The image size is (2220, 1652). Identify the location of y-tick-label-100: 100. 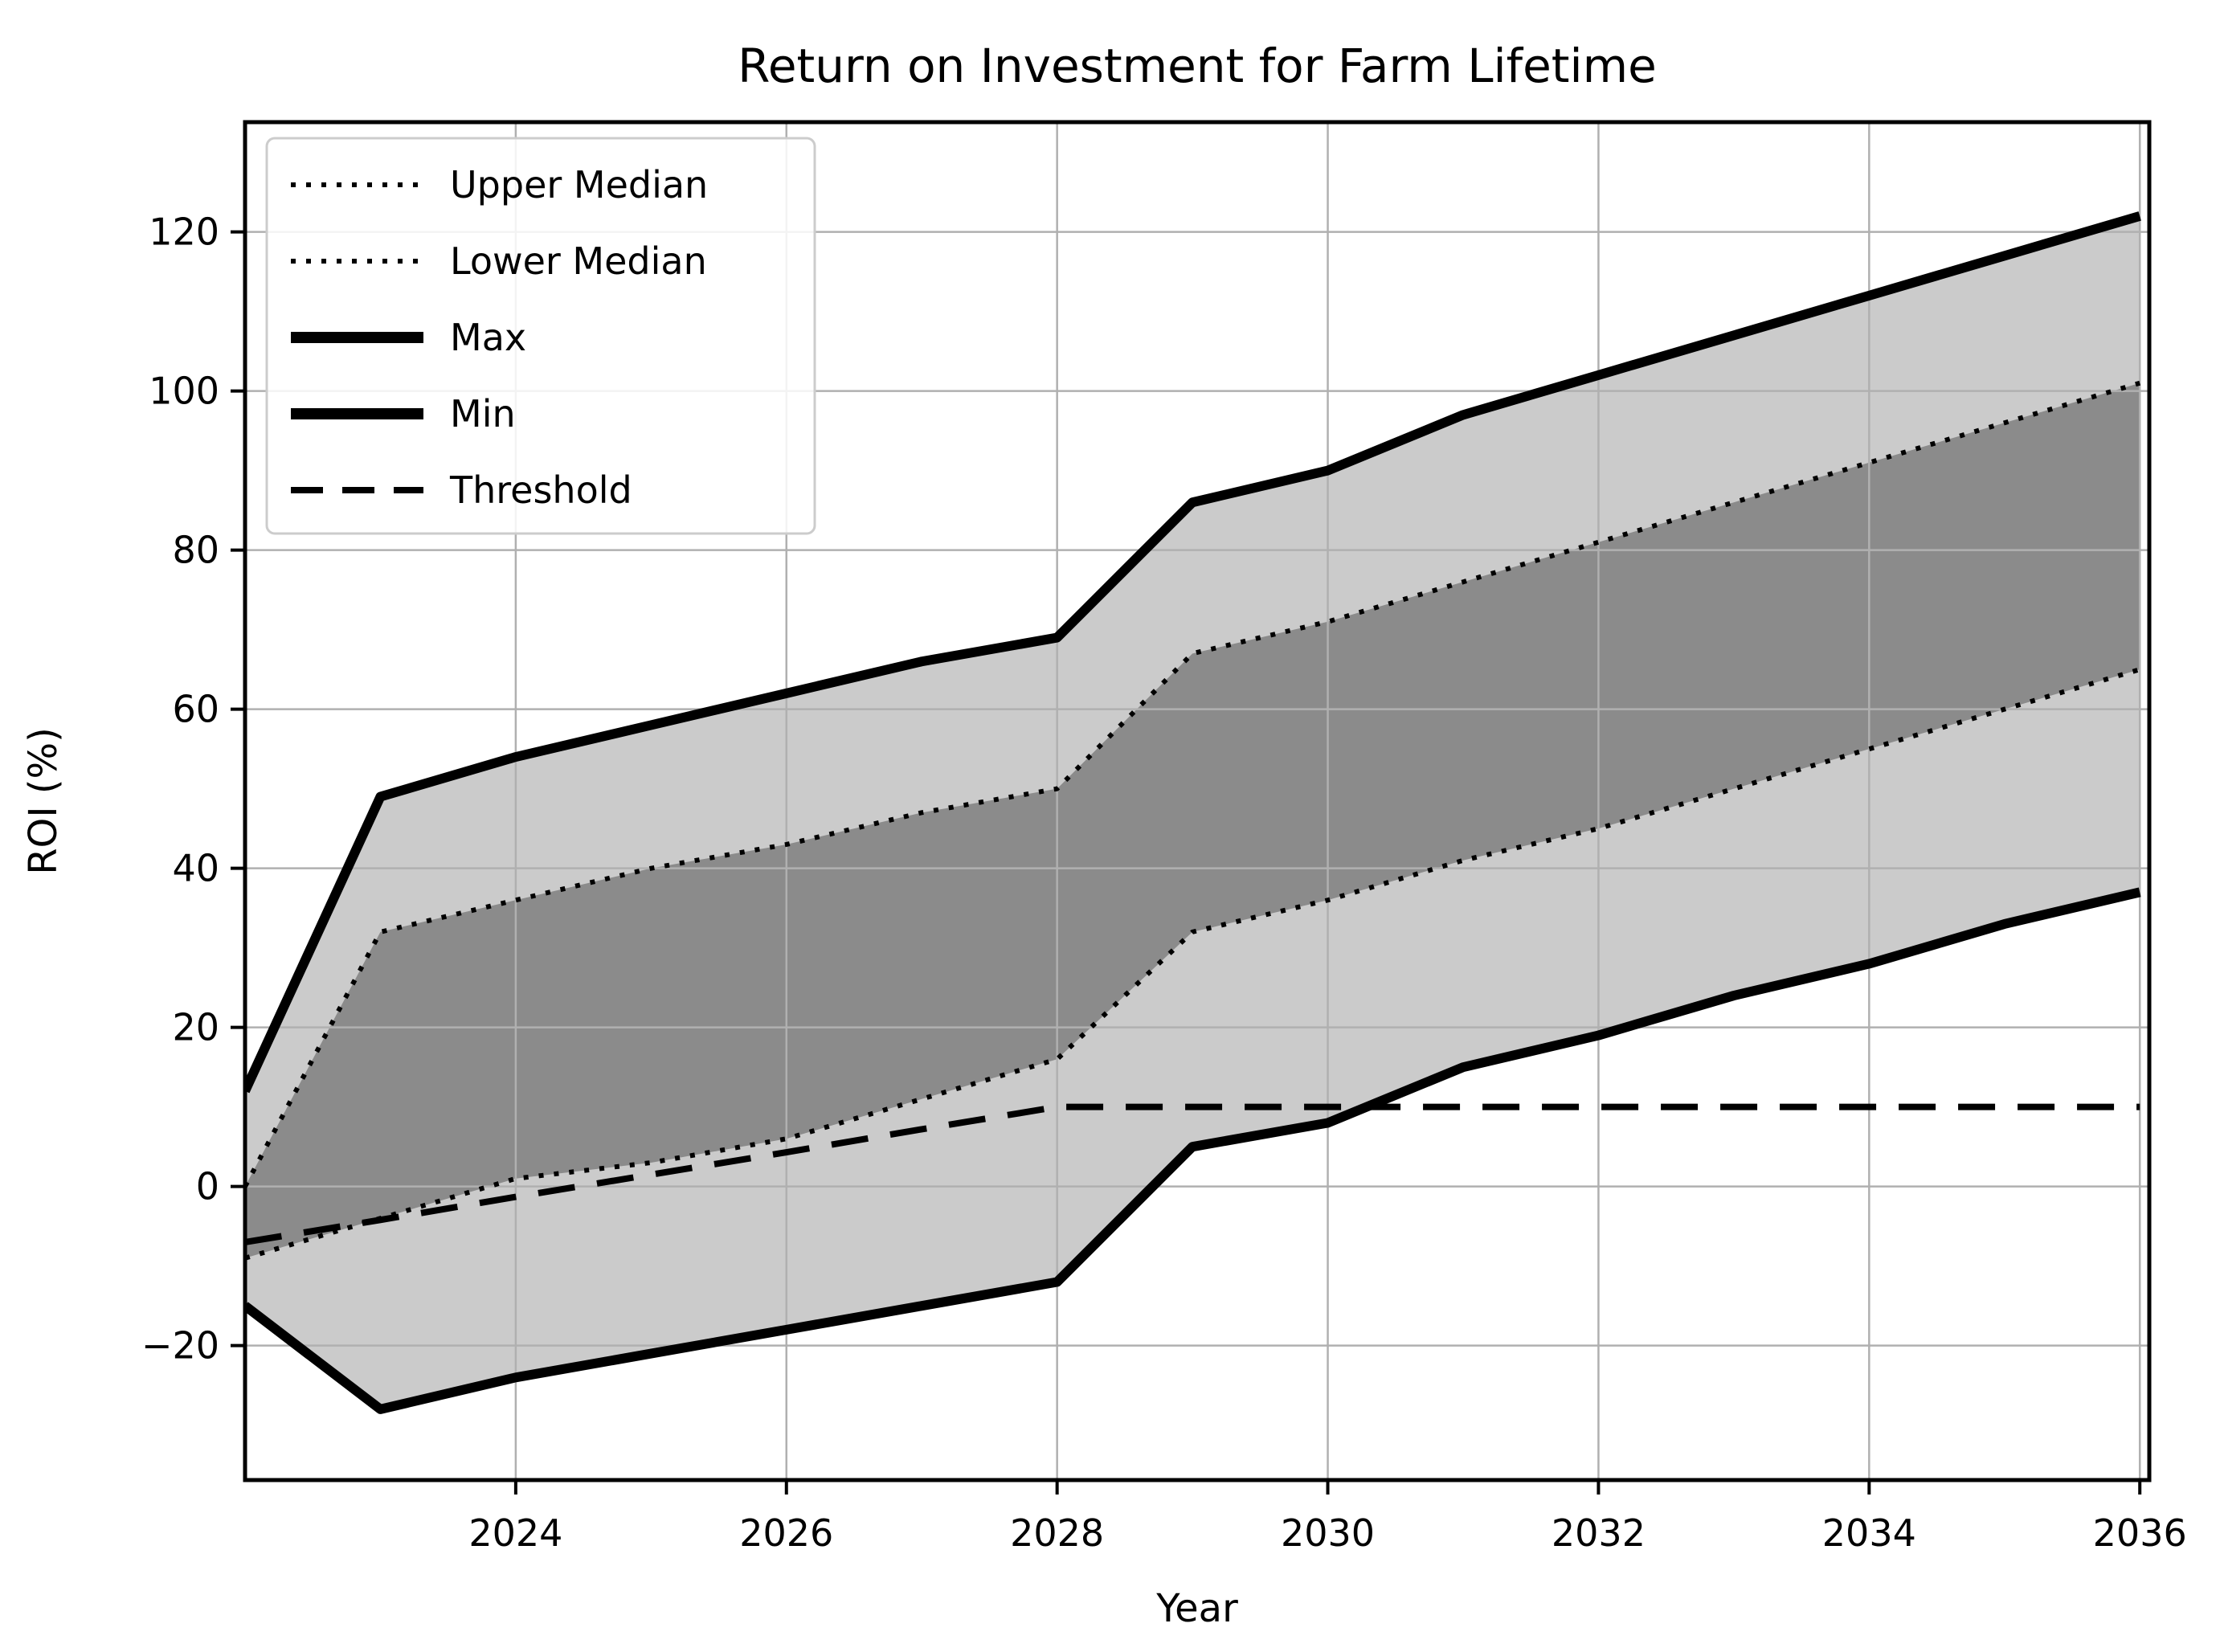
(184, 392).